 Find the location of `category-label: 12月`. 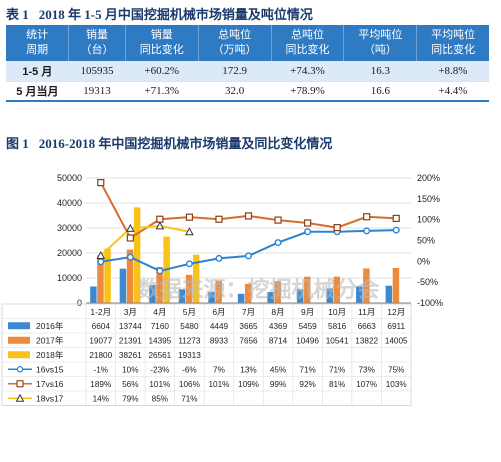

category-label: 12月 is located at coordinates (396, 312).